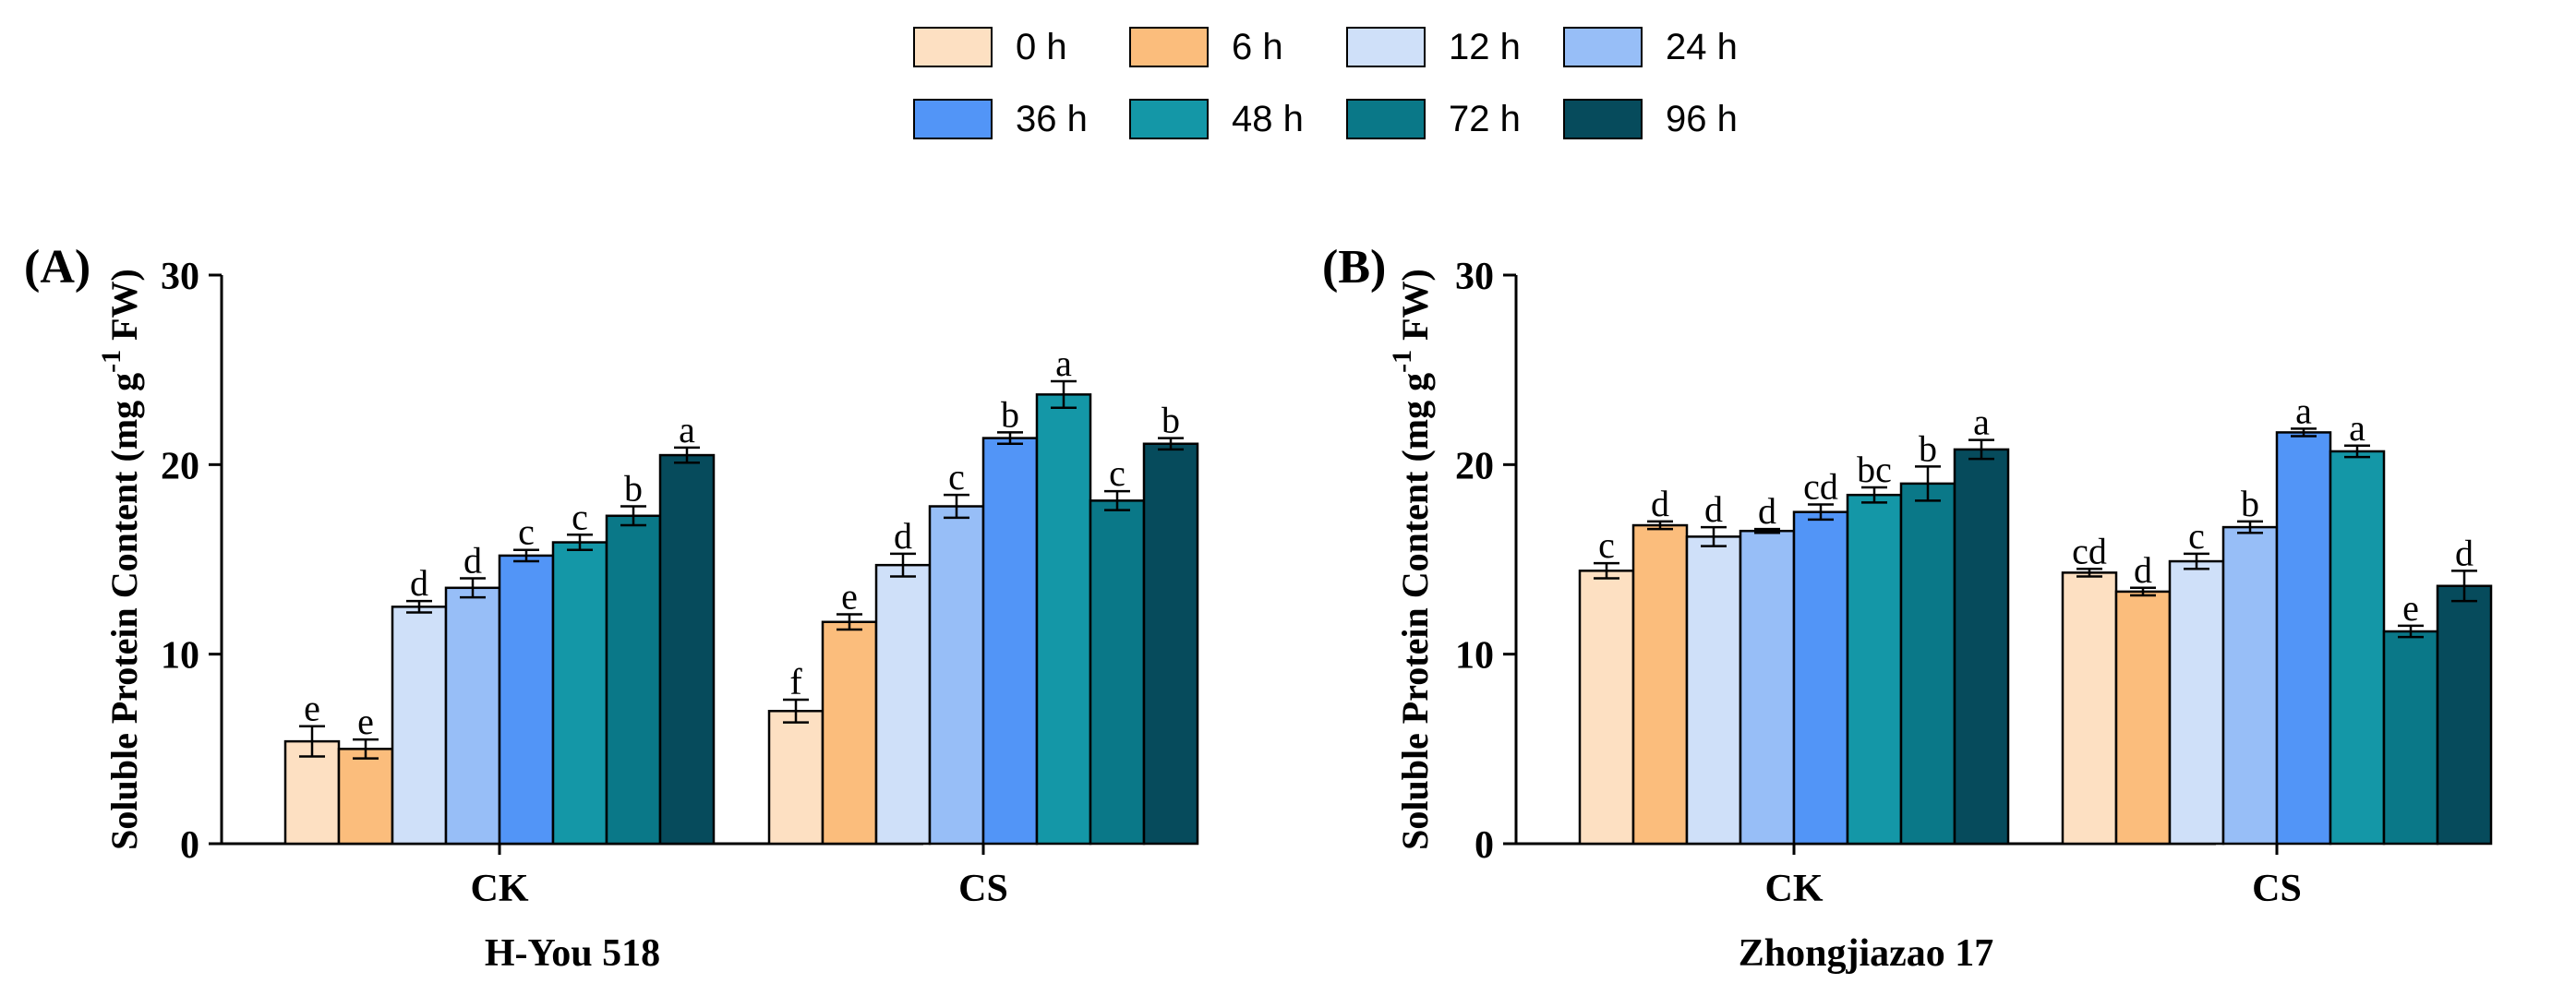  I want to click on significance-letter: bc, so click(1874, 469).